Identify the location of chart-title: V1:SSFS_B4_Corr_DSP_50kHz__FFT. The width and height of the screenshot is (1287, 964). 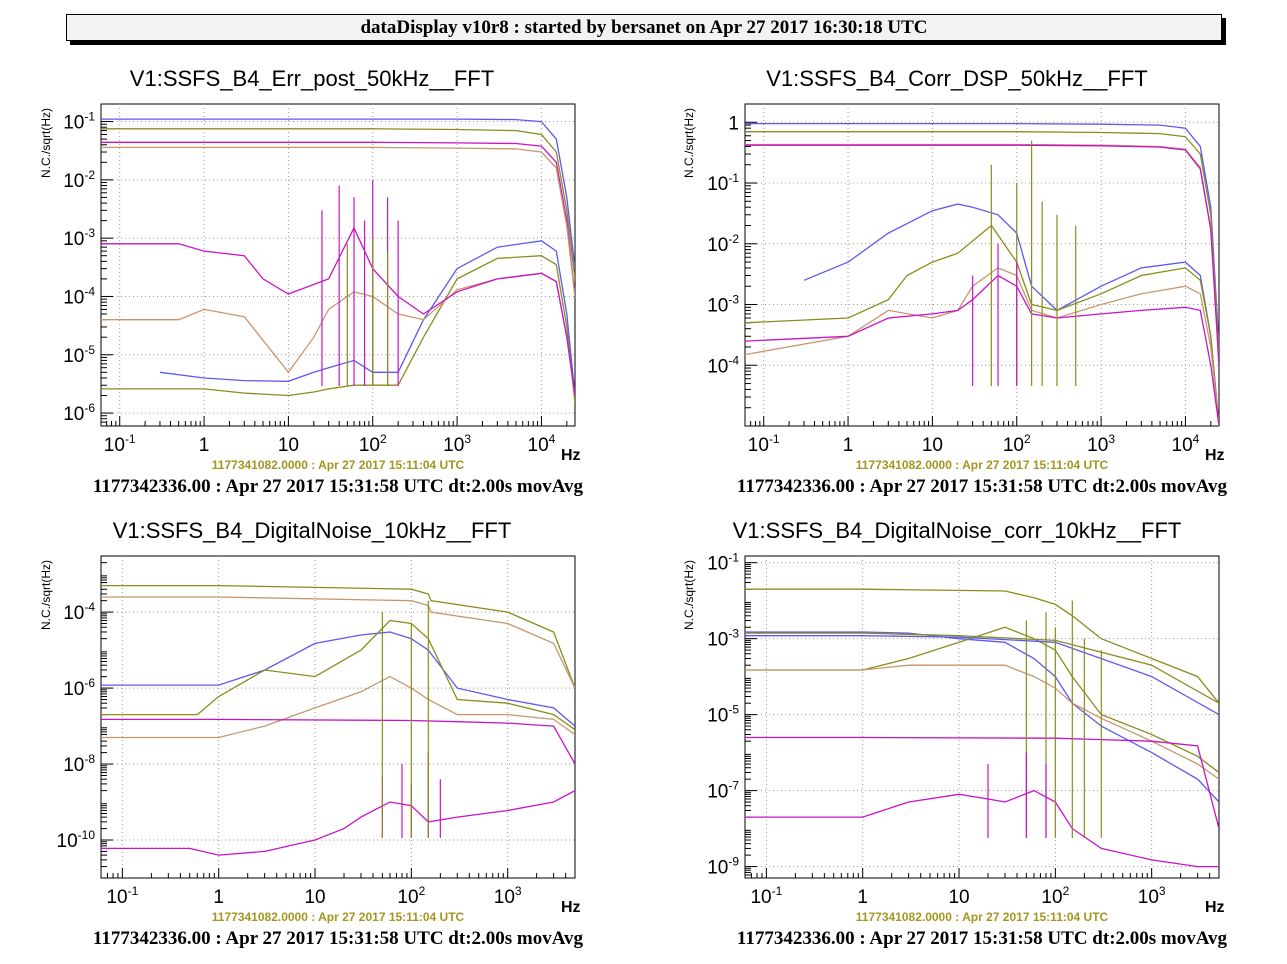
(957, 78).